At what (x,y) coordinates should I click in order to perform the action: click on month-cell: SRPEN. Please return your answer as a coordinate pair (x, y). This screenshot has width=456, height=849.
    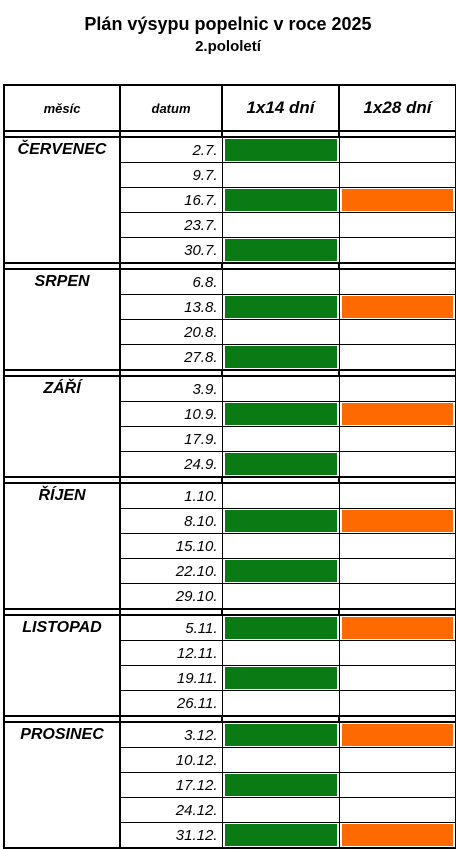
    Looking at the image, I should click on (62, 319).